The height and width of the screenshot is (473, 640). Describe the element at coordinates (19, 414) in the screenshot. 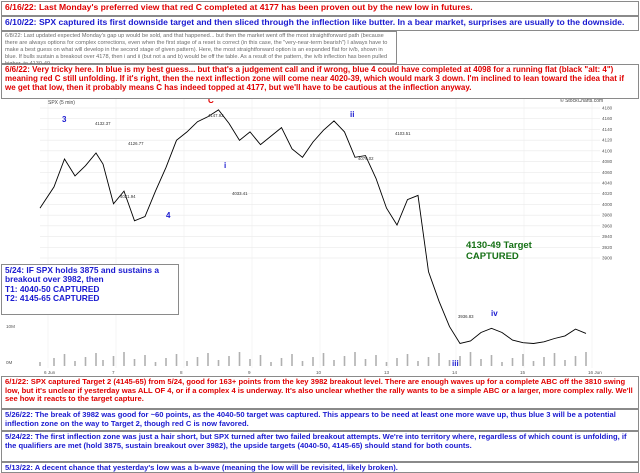

I see `note-date: 5/26/22:` at that location.